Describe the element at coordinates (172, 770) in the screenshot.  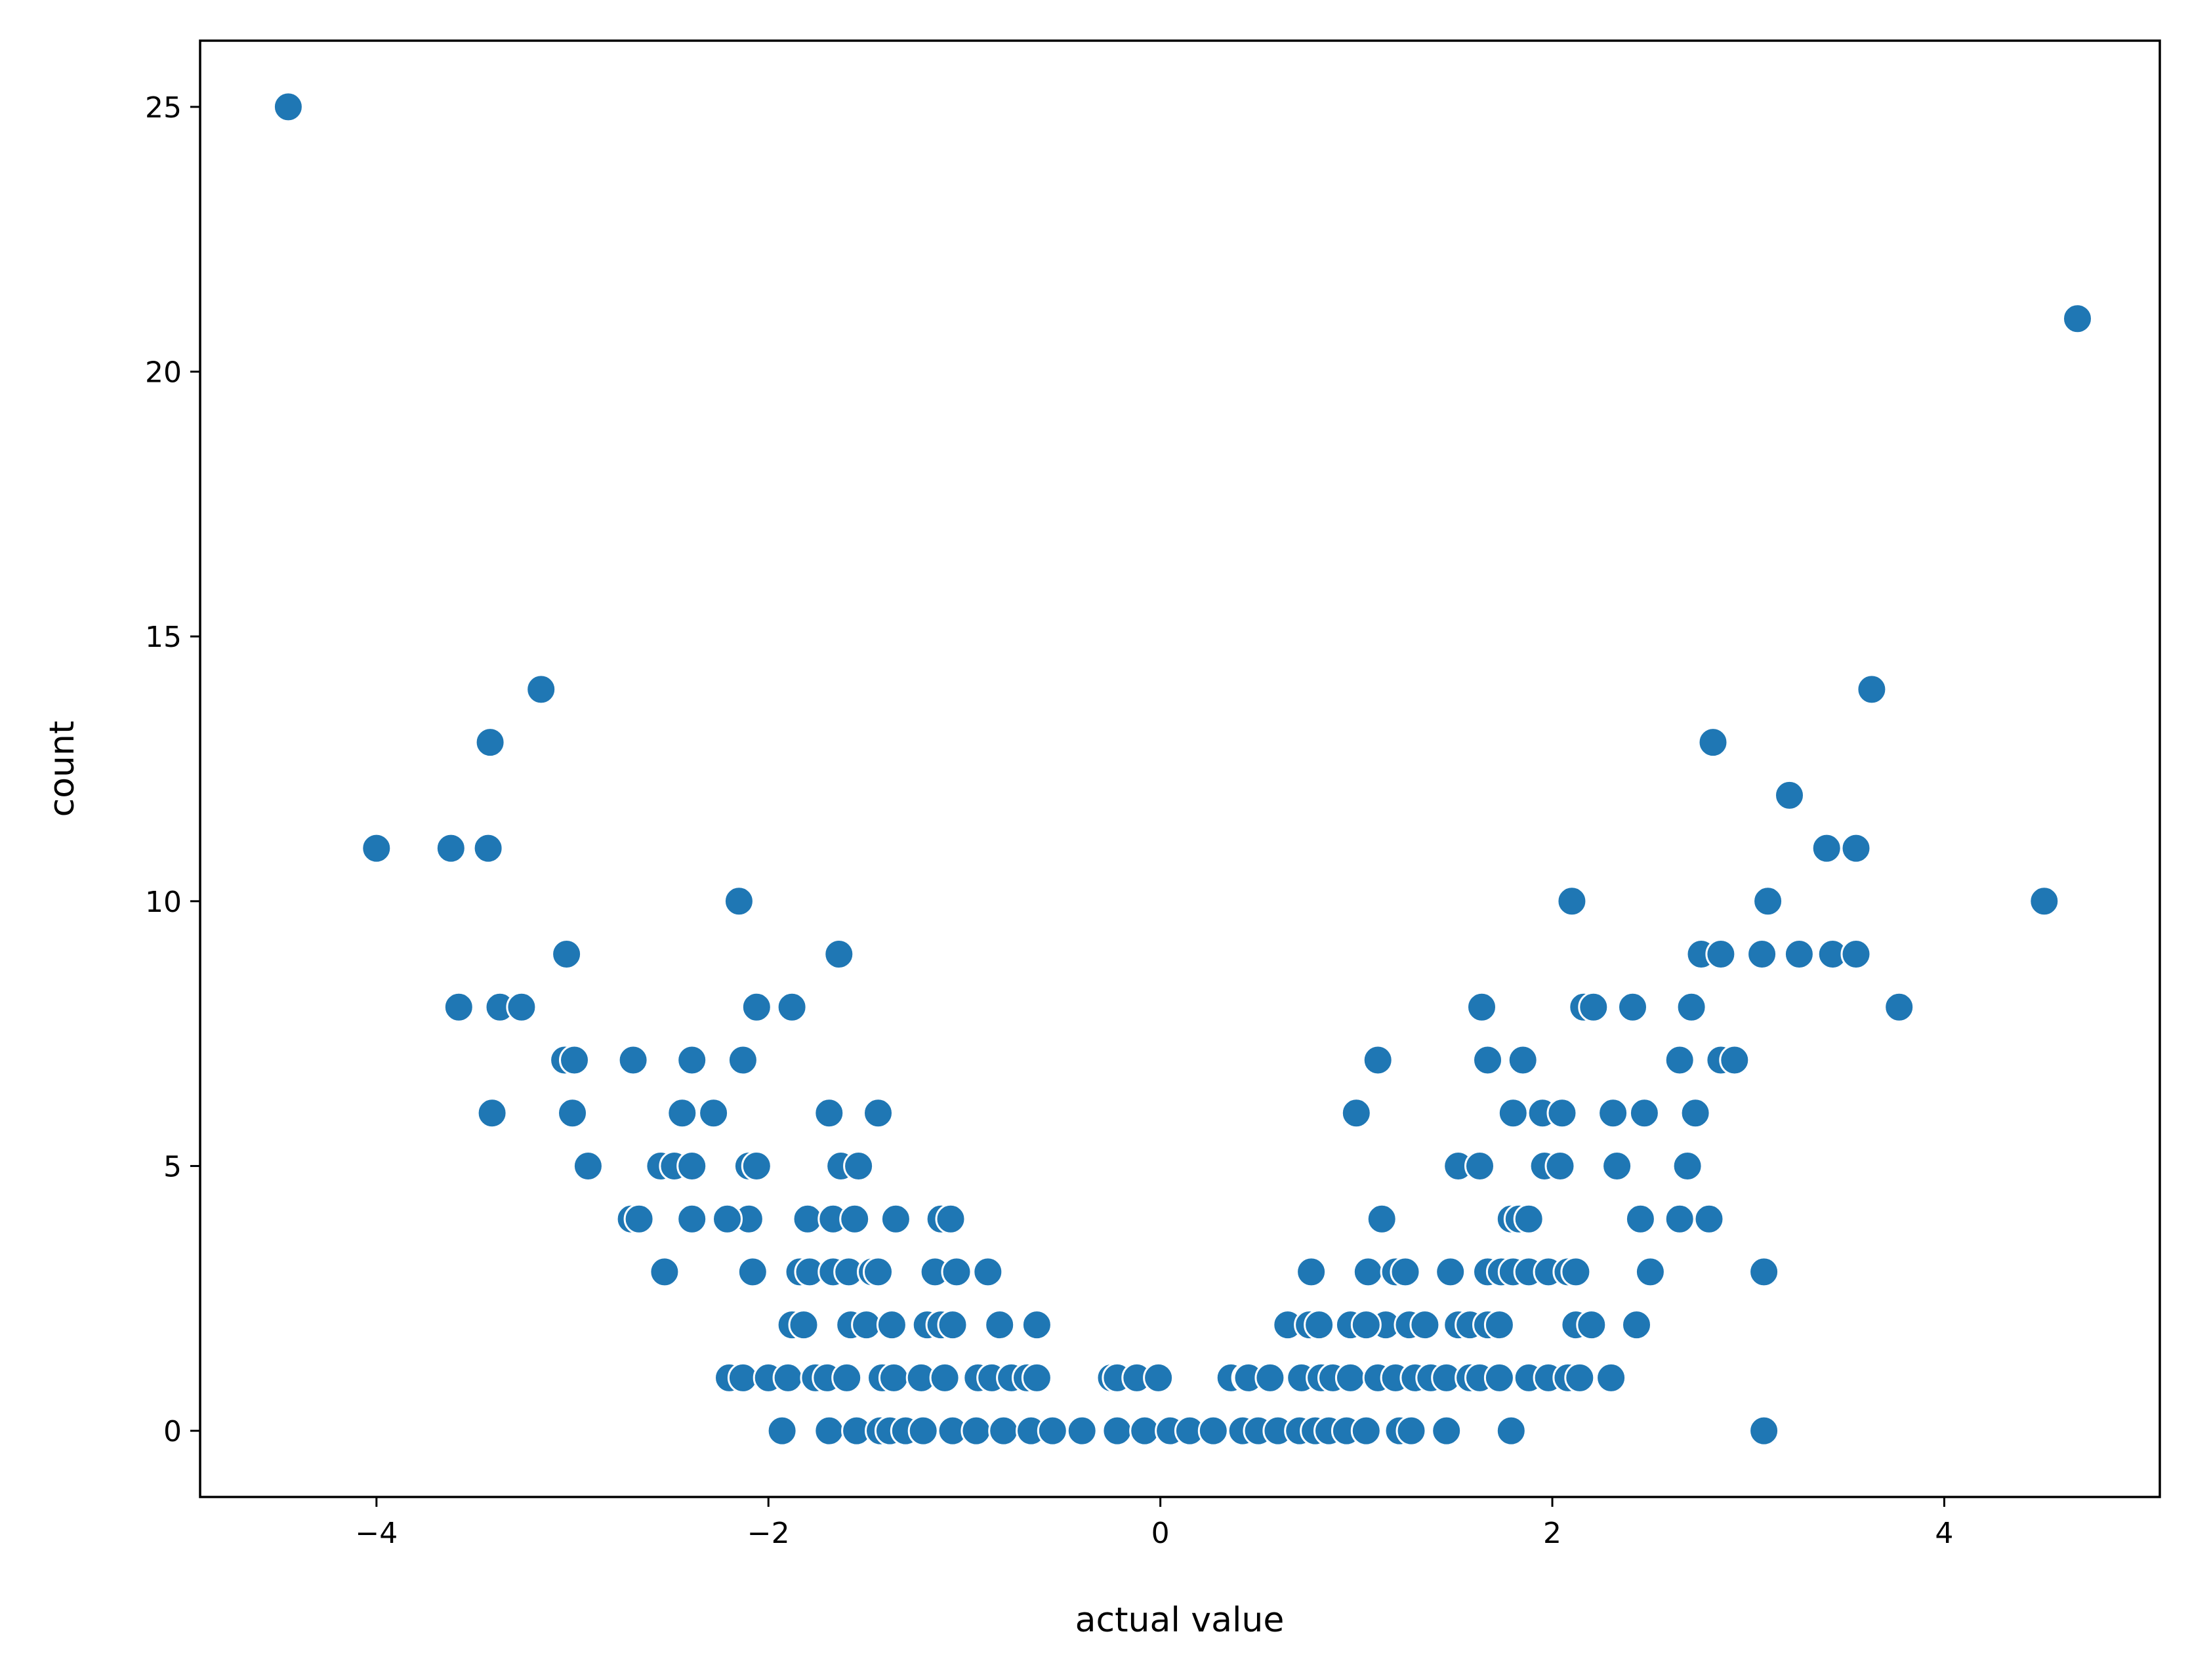
I see `y-axis-ticks: 0 5 10 15 20 25` at that location.